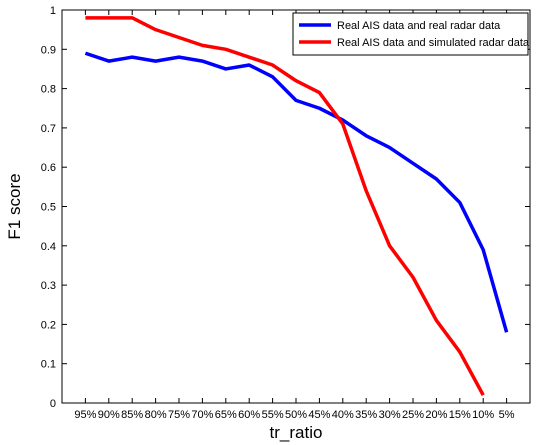 The width and height of the screenshot is (550, 445). What do you see at coordinates (433, 43) in the screenshot?
I see `legend-label-2: Real AIS data and simulated radar data` at bounding box center [433, 43].